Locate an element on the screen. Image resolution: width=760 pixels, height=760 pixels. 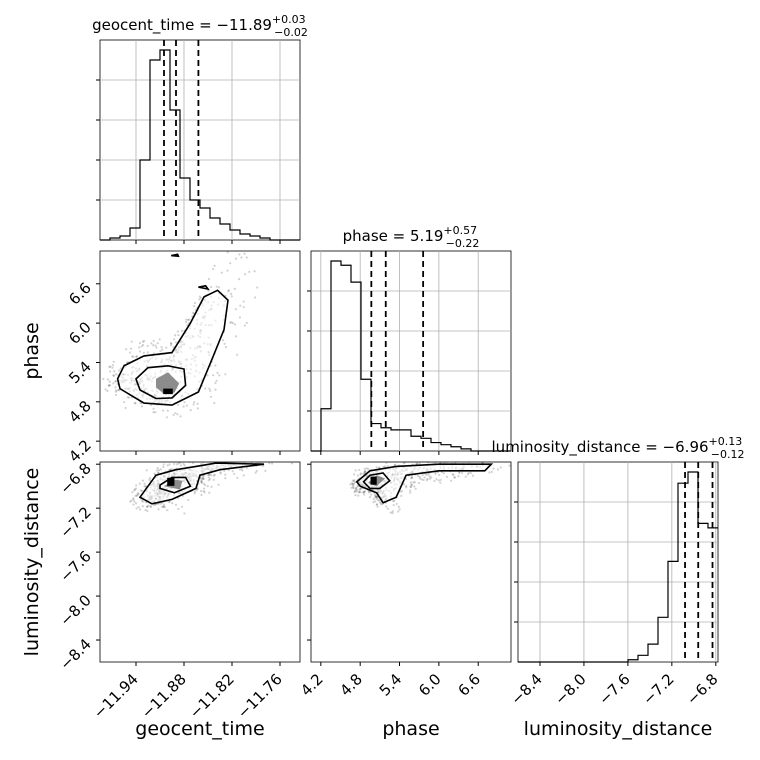
contour-line is located at coordinates (424, 483).